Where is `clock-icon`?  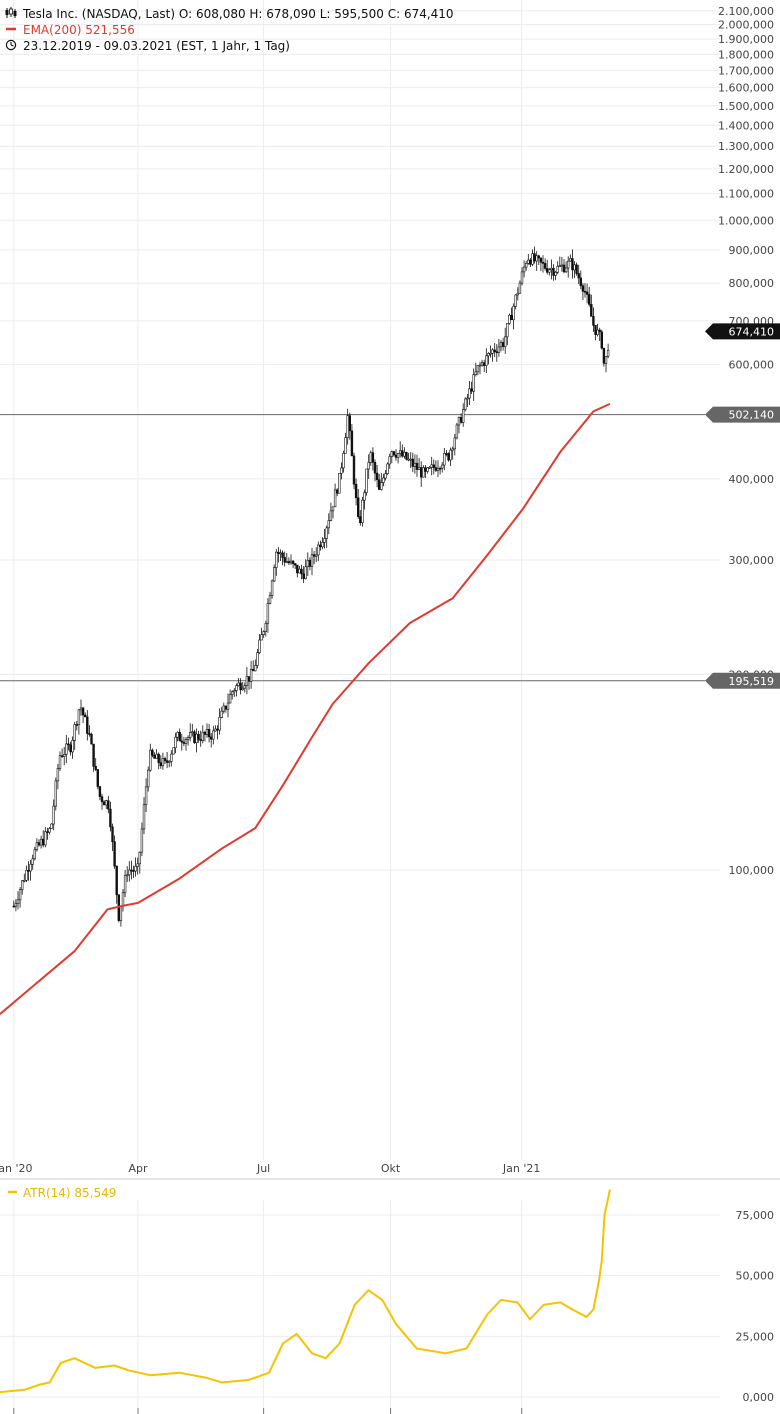
clock-icon is located at coordinates (11, 45).